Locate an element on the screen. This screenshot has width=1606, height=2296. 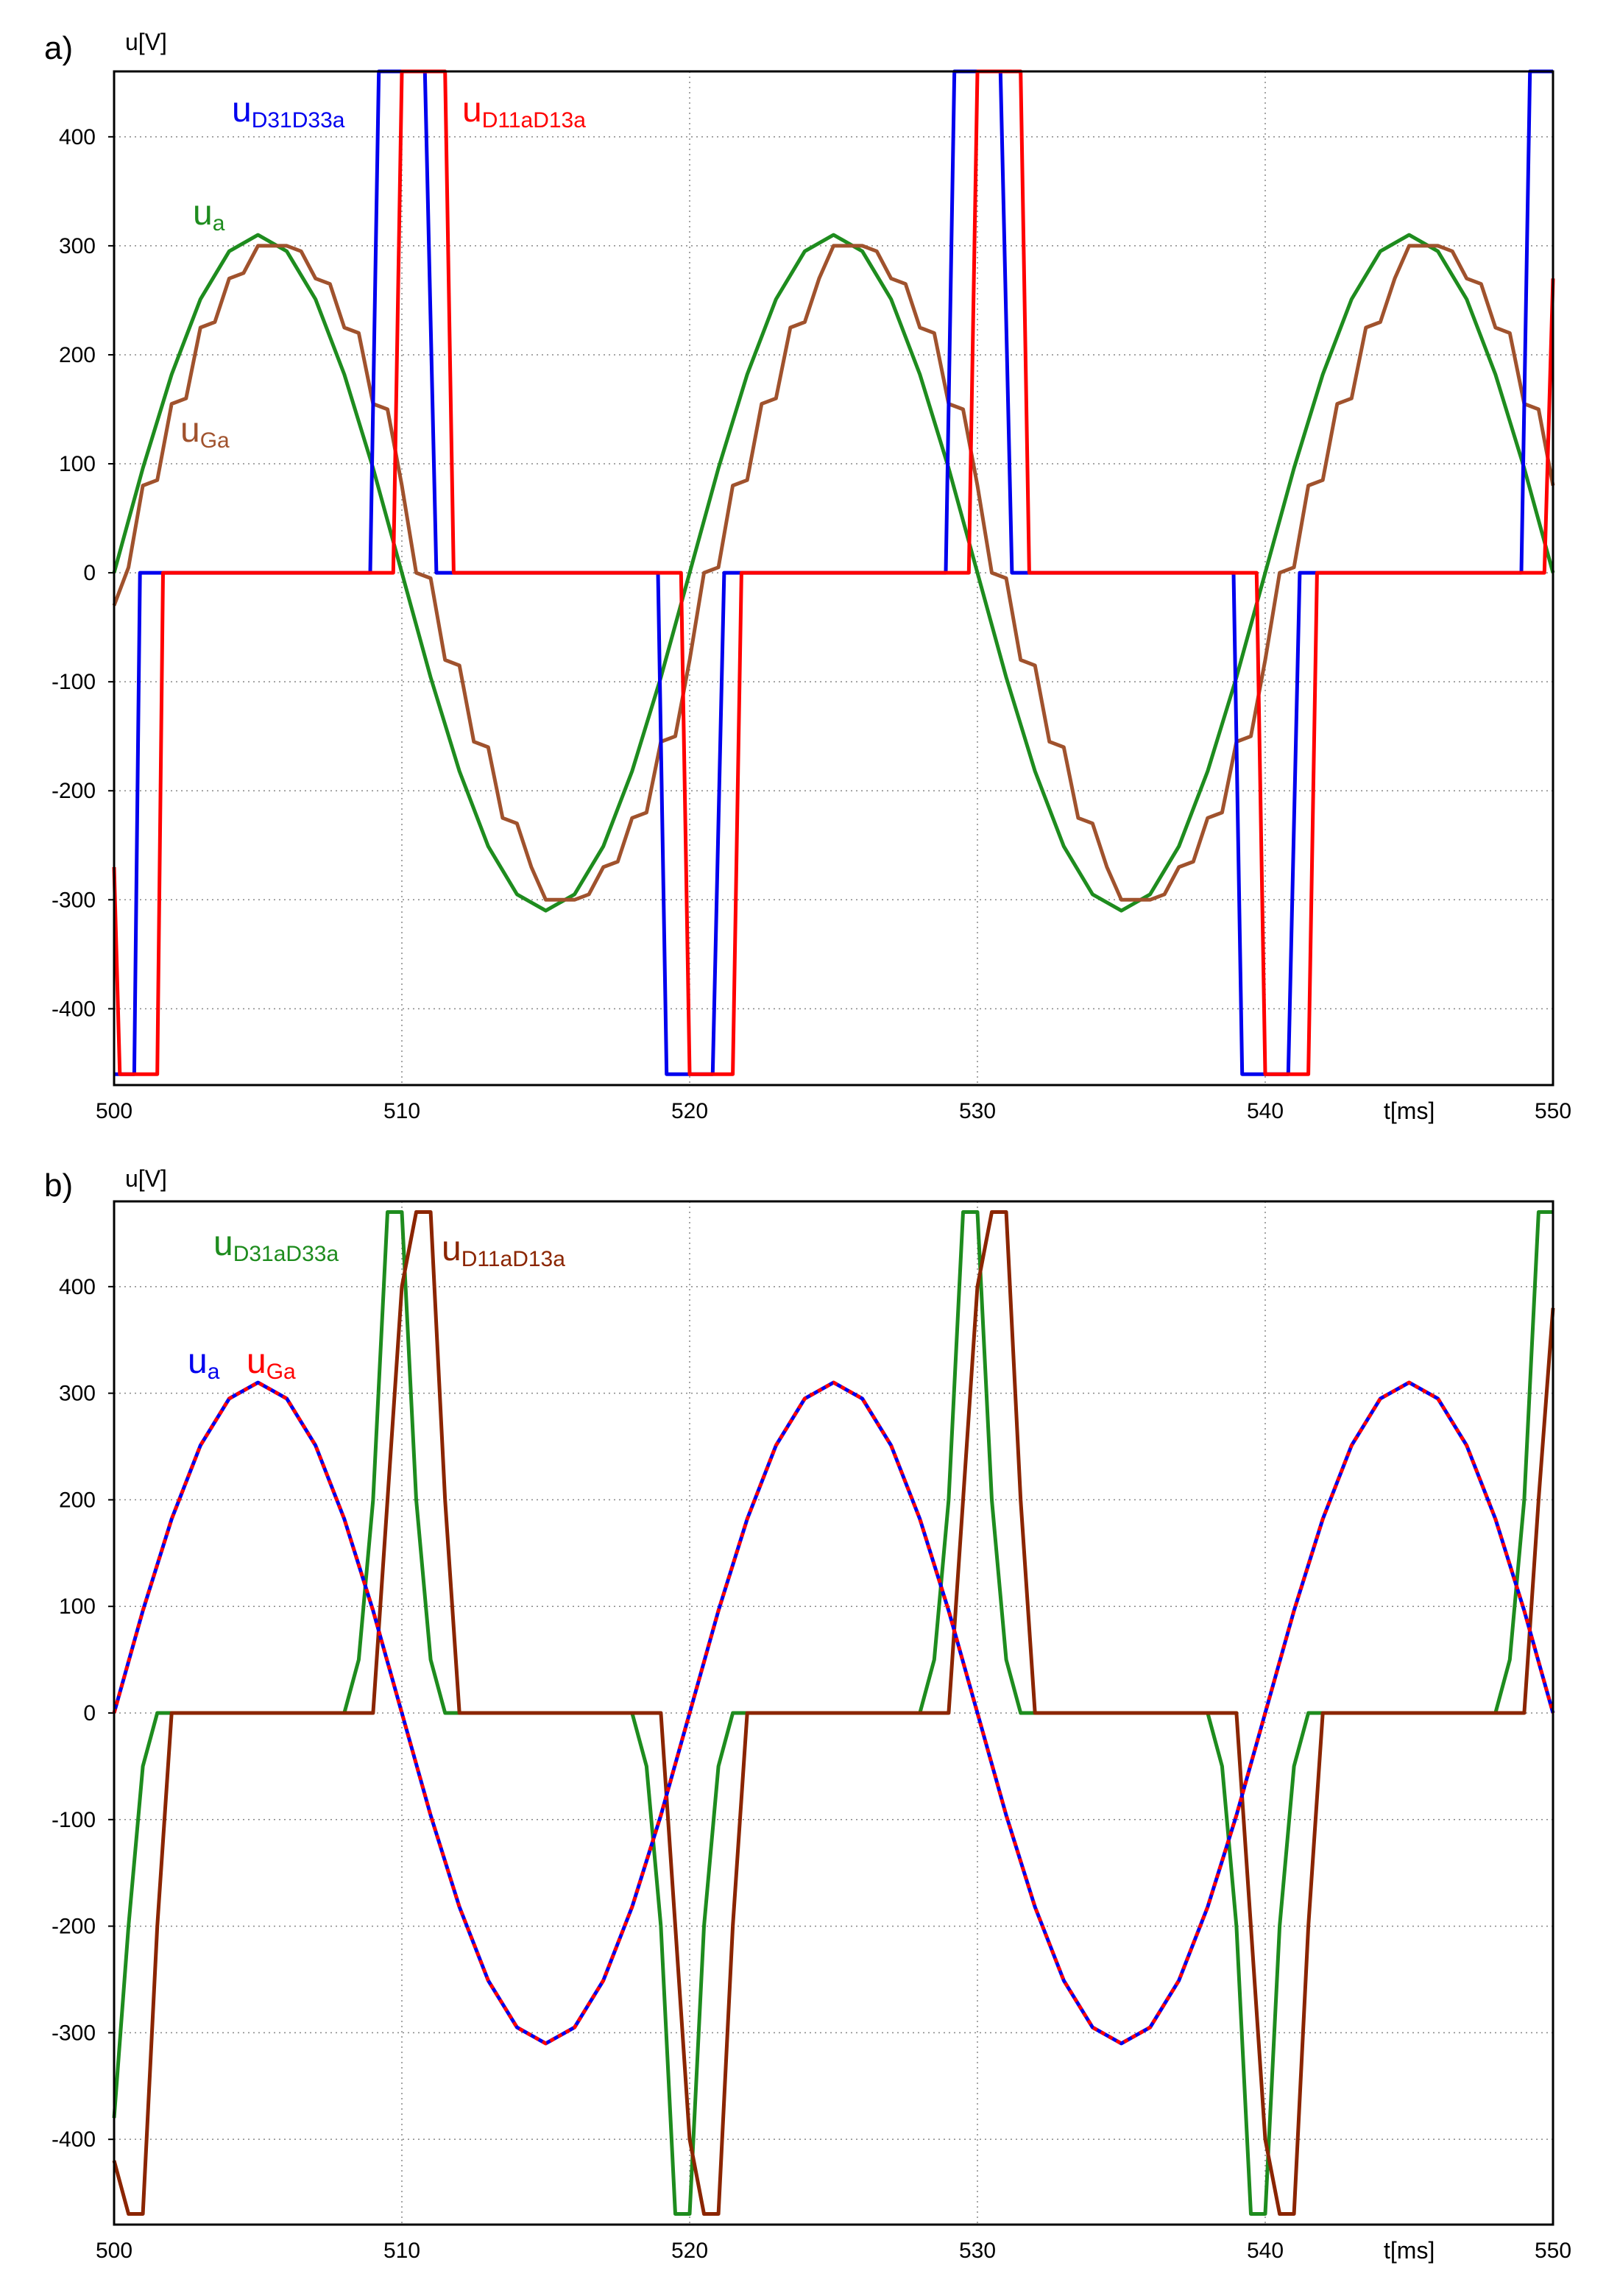
legend-uD11aD13a: uD11aD13a is located at coordinates (524, 112).